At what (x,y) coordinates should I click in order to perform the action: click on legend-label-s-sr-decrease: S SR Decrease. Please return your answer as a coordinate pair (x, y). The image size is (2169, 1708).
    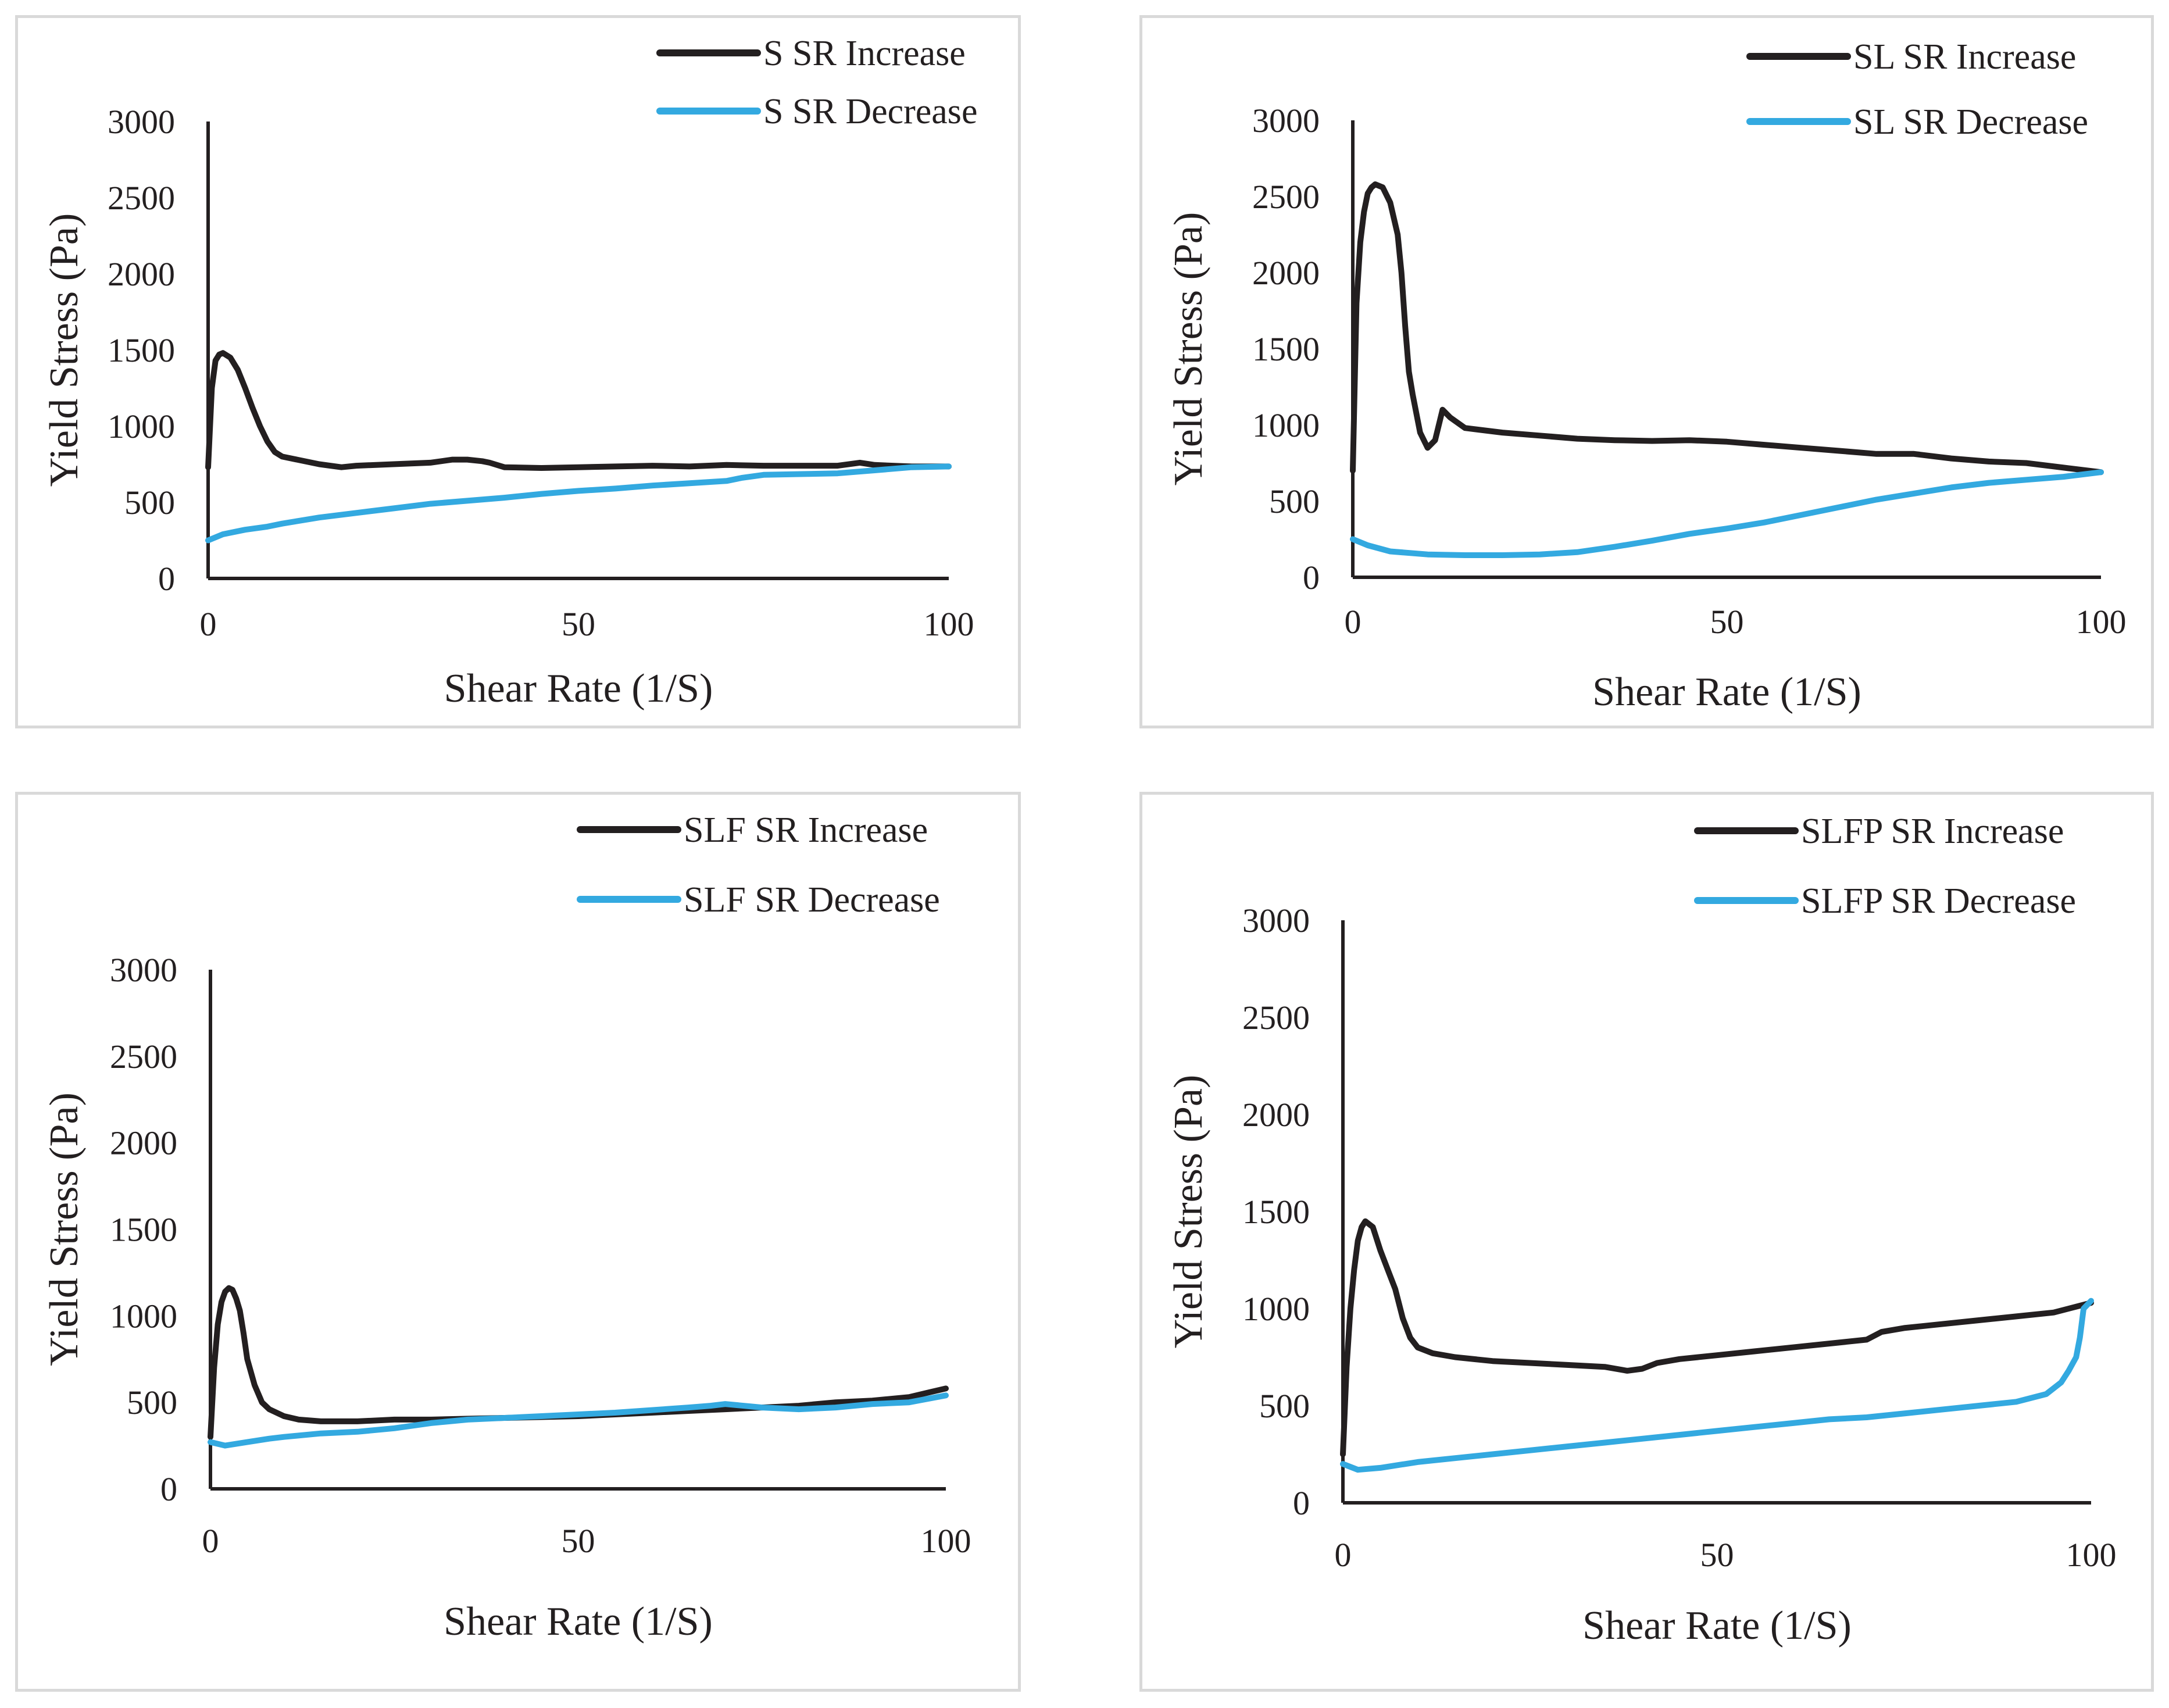
    Looking at the image, I should click on (870, 111).